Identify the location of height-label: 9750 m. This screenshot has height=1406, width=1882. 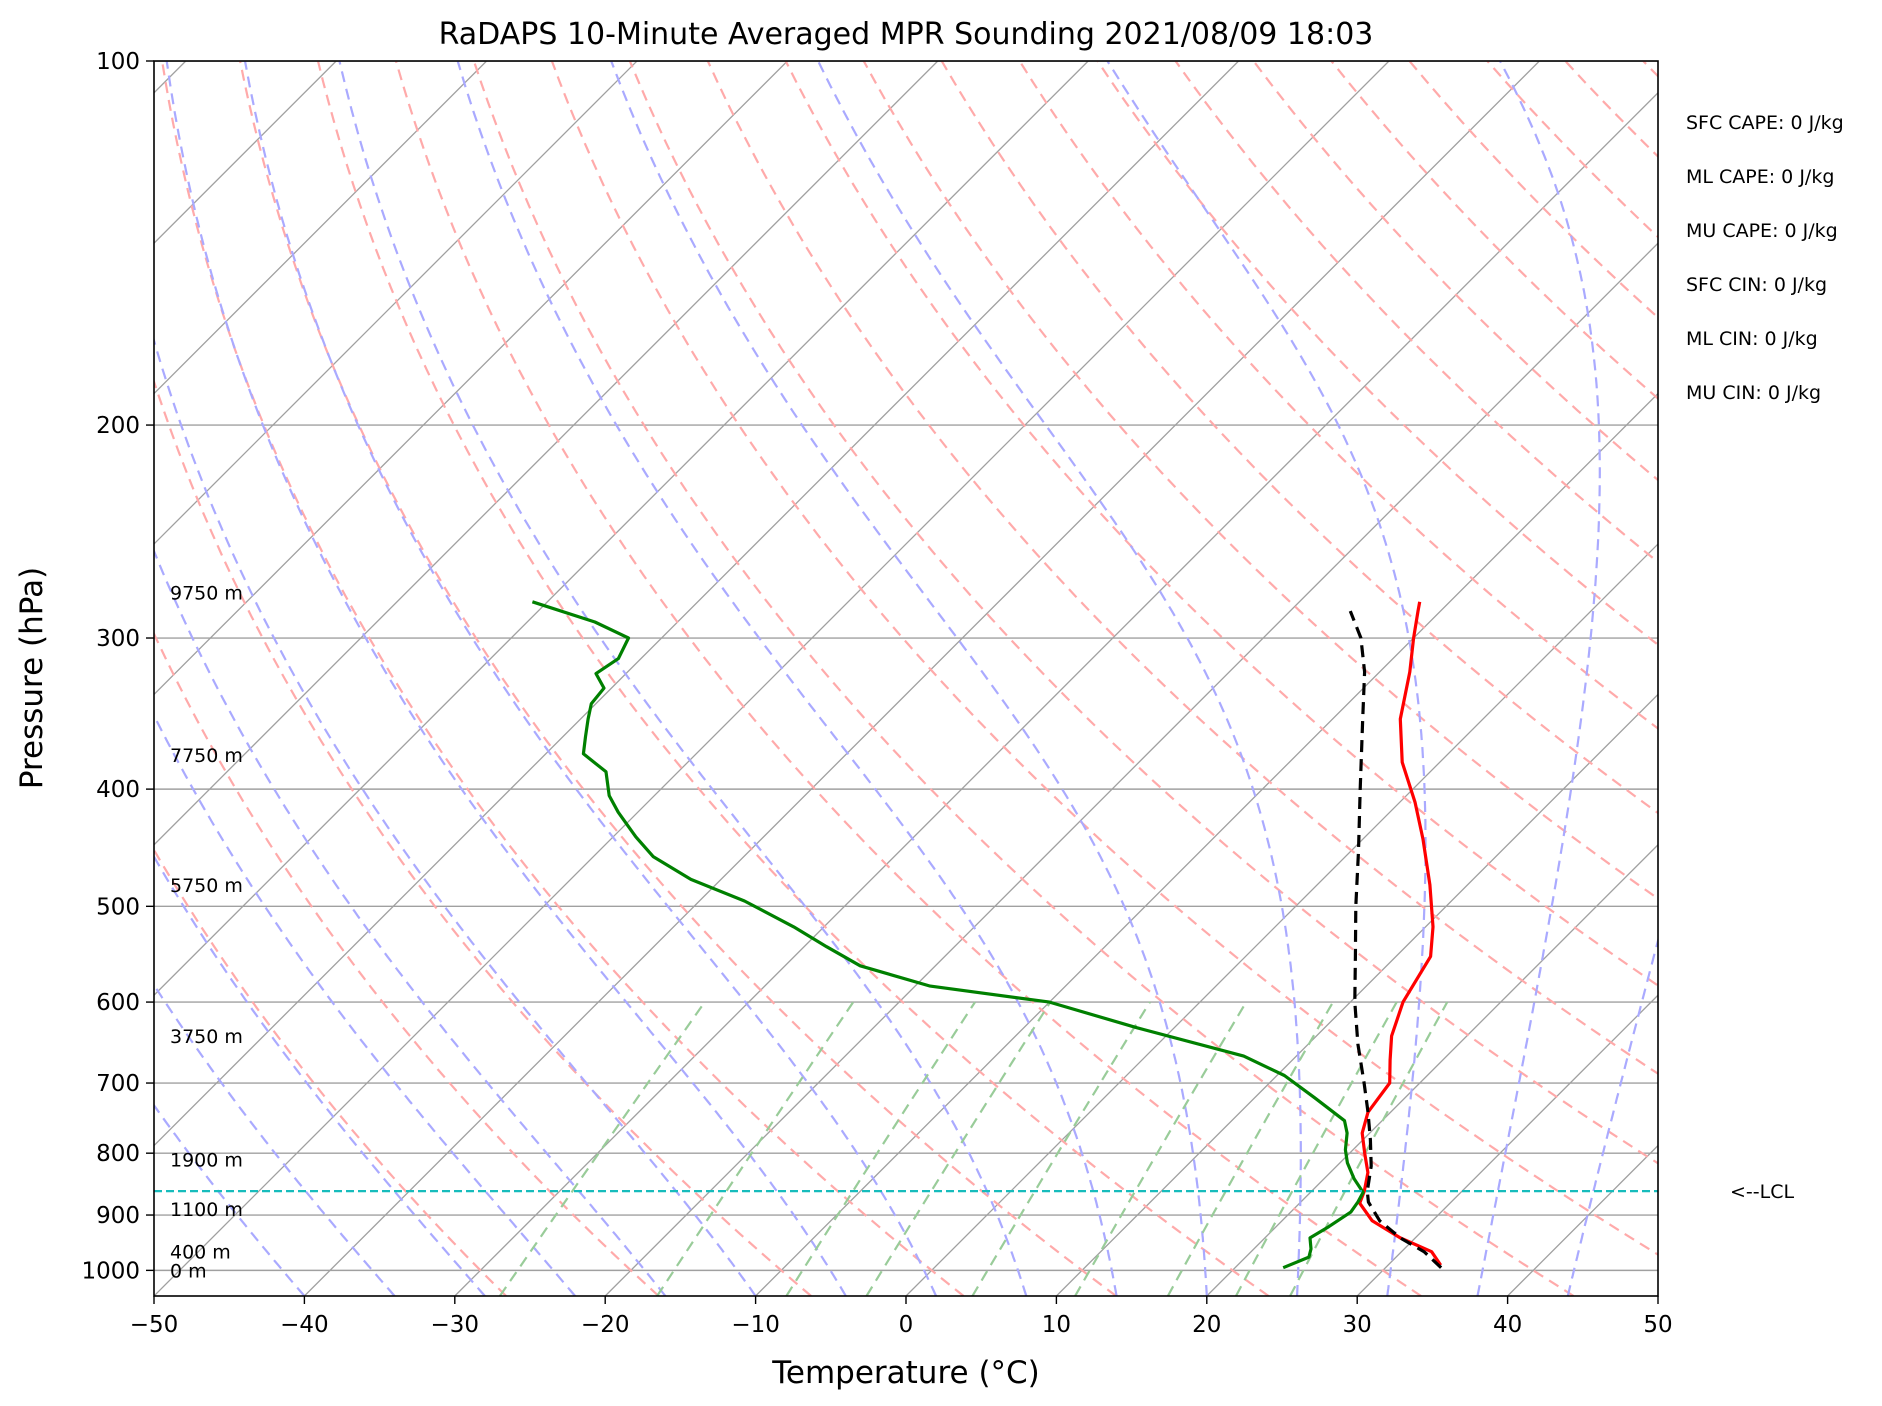
(206, 593).